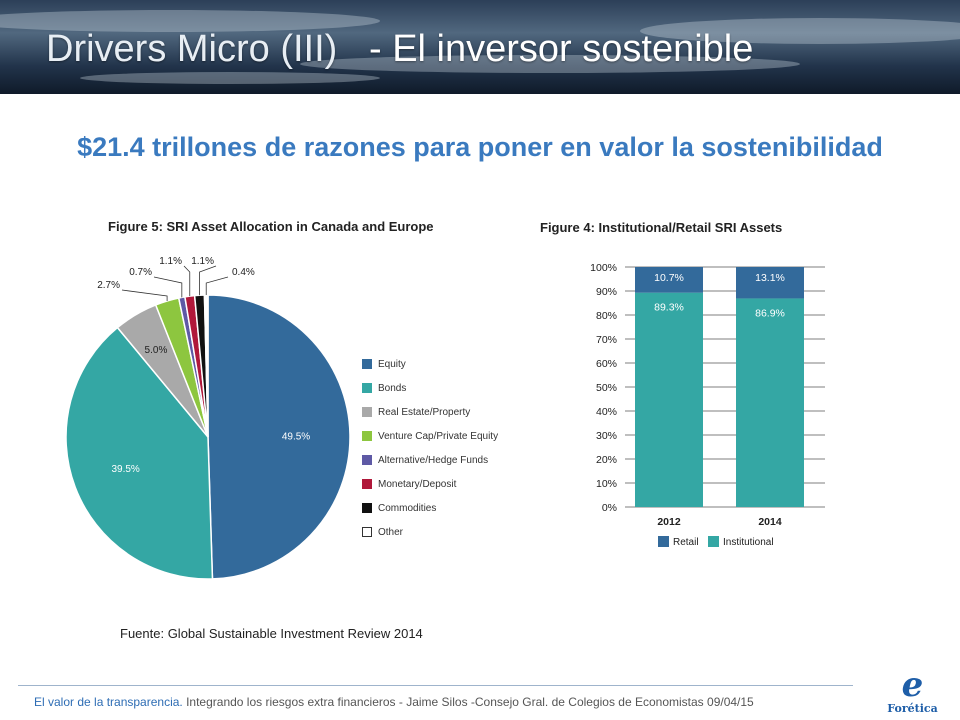 The height and width of the screenshot is (720, 960). I want to click on bar-legend-swatch-institutional, so click(713, 541).